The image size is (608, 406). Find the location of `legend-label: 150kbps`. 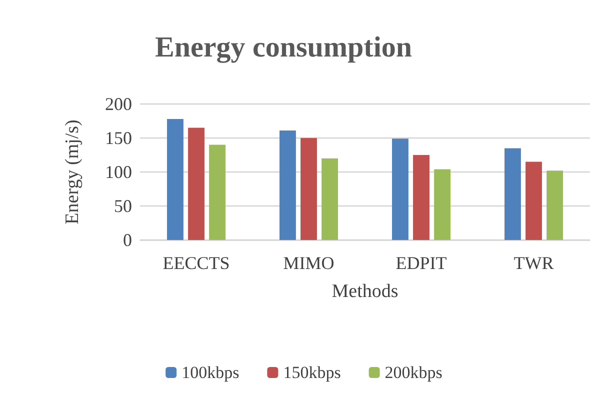

legend-label: 150kbps is located at coordinates (312, 372).